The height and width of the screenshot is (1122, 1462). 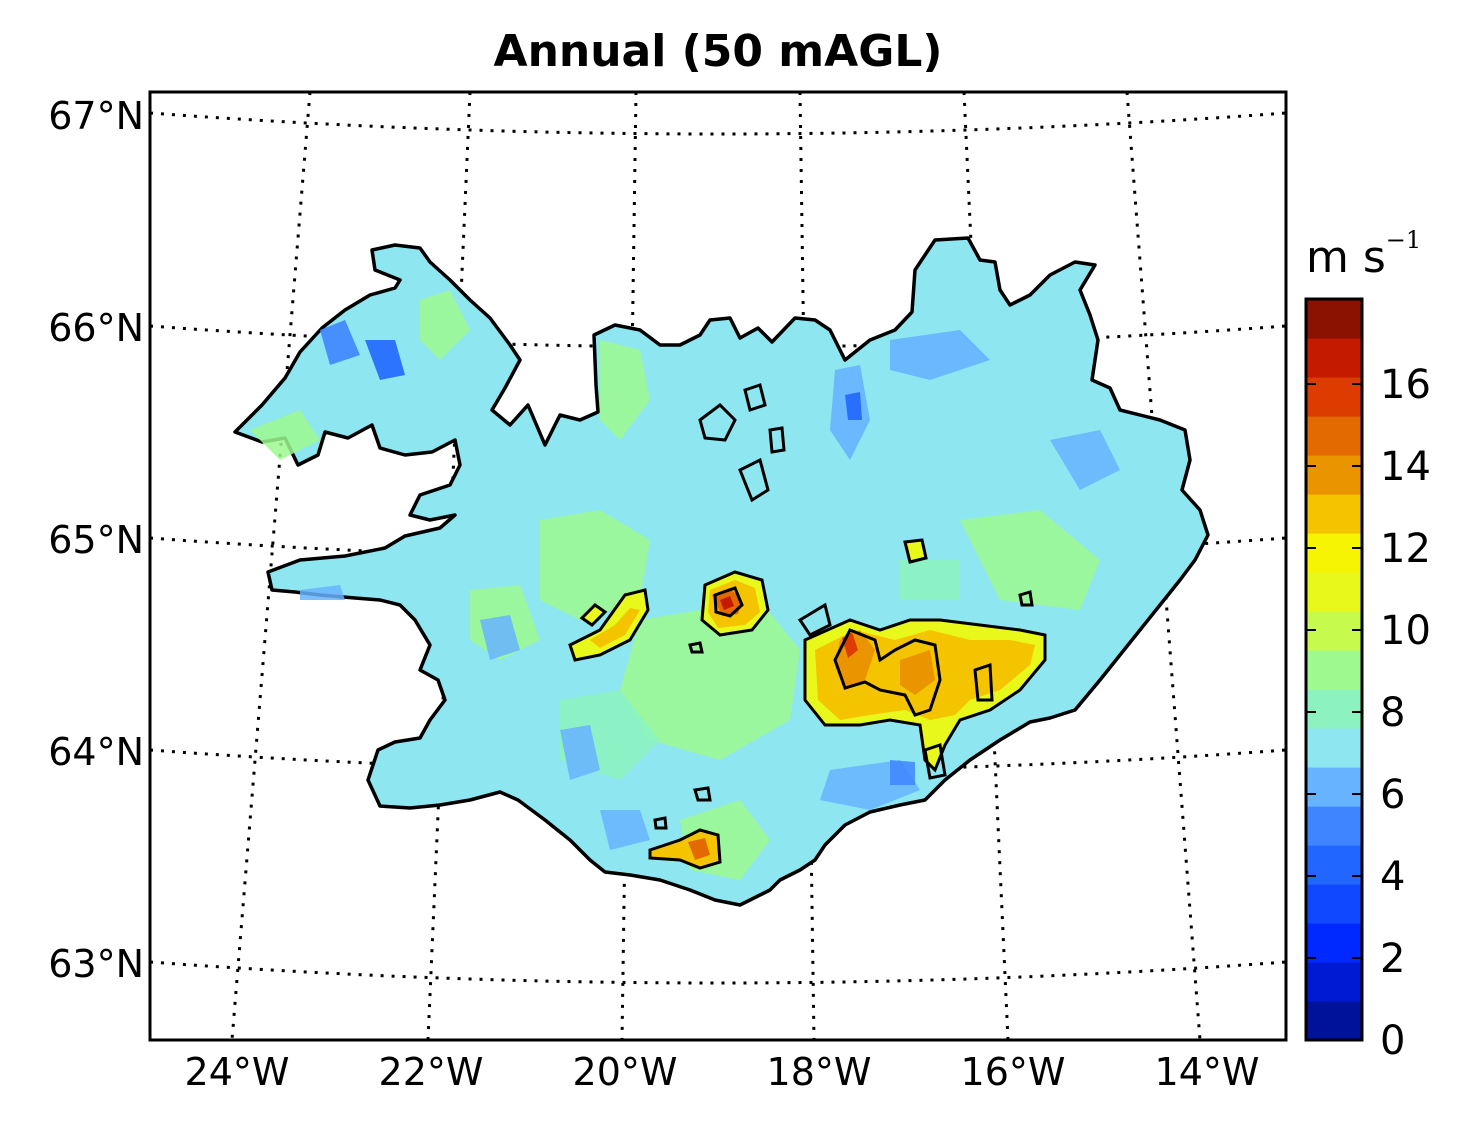 I want to click on colorbar-label-12: 12, so click(x=1405, y=549).